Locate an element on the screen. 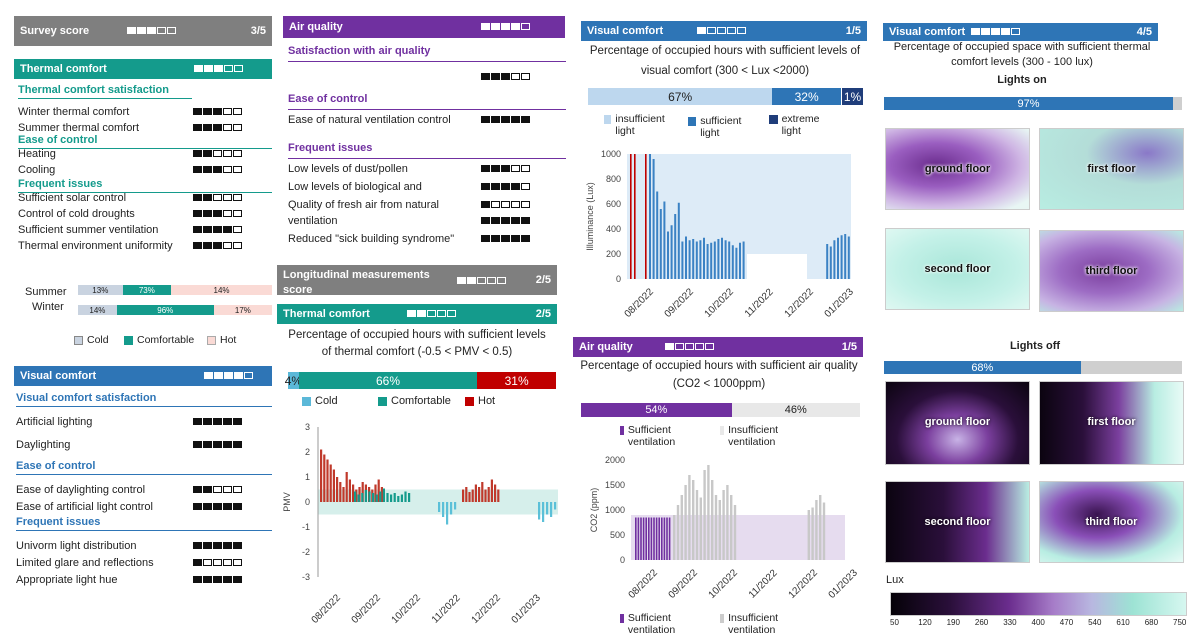 The height and width of the screenshot is (642, 1200). lux-scale-ticks: 50 120 190 260 330 400 470 540 610 680 750 is located at coordinates (1038, 624).